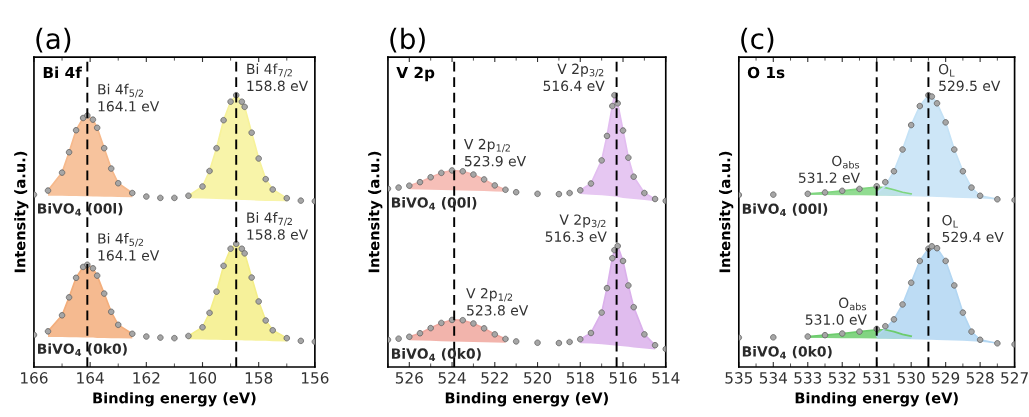 The height and width of the screenshot is (417, 1029). Describe the element at coordinates (911, 378) in the screenshot. I see `x-tick-label: 530` at that location.